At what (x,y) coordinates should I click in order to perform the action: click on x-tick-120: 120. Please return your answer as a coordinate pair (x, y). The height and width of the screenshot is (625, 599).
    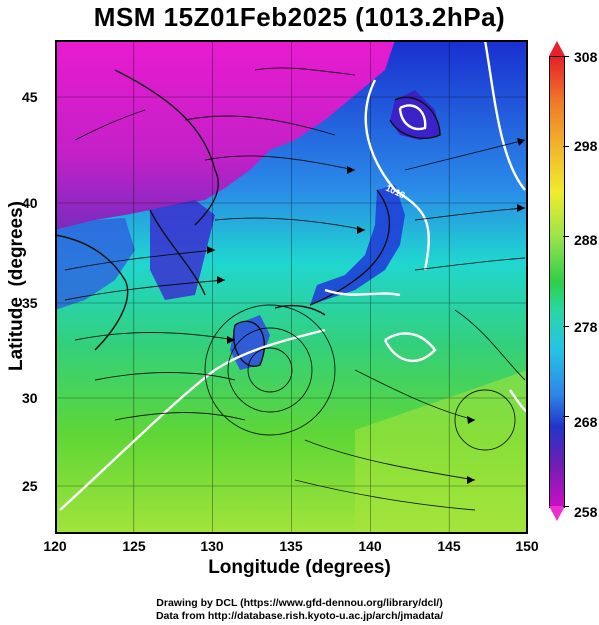
    Looking at the image, I should click on (55, 546).